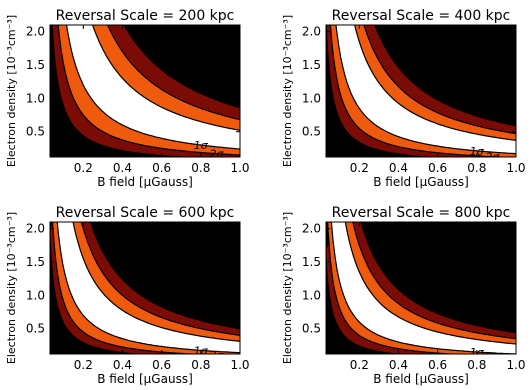 Image resolution: width=531 pixels, height=390 pixels. Describe the element at coordinates (421, 16) in the screenshot. I see `panel-title: Reversal Scale = 400 kpc` at that location.